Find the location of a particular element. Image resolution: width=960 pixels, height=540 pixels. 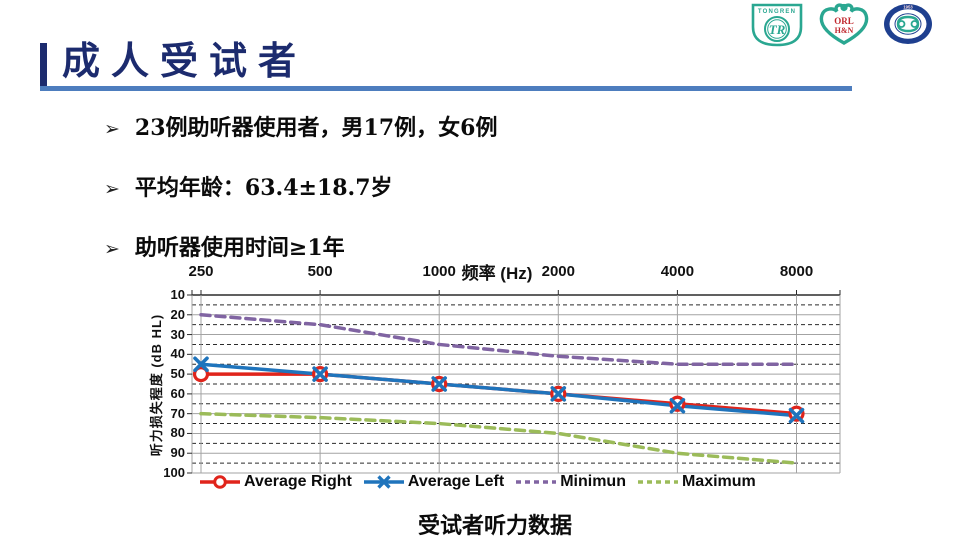

y-tick-label: 90 is located at coordinates (177, 453).